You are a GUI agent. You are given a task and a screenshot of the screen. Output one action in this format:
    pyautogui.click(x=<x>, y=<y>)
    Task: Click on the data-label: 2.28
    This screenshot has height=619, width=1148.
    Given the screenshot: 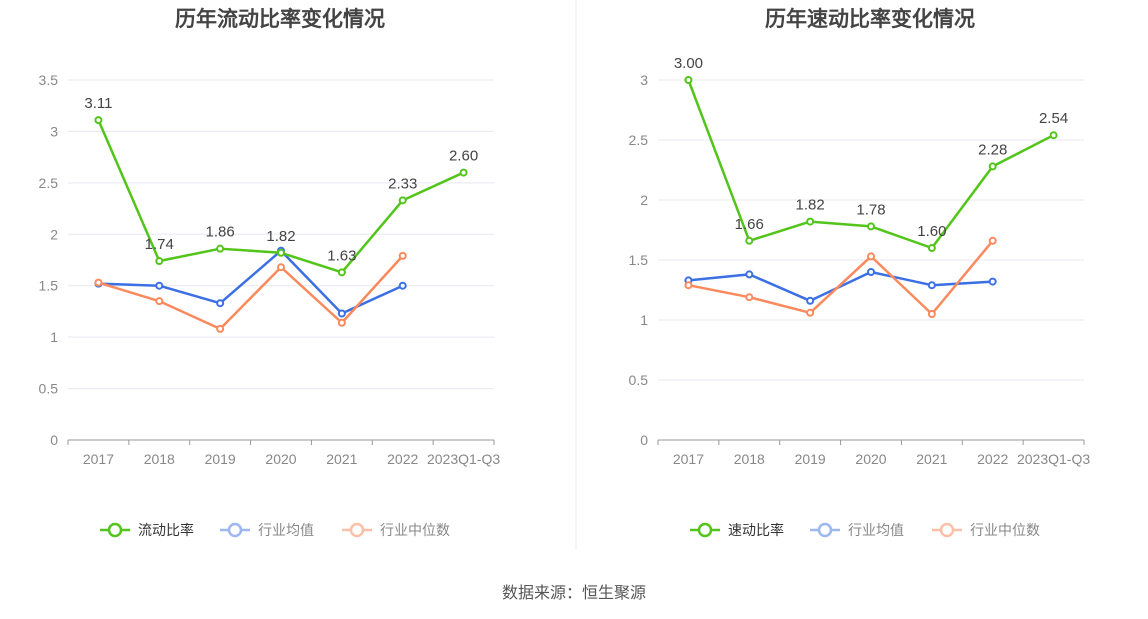 What is the action you would take?
    pyautogui.click(x=992, y=149)
    